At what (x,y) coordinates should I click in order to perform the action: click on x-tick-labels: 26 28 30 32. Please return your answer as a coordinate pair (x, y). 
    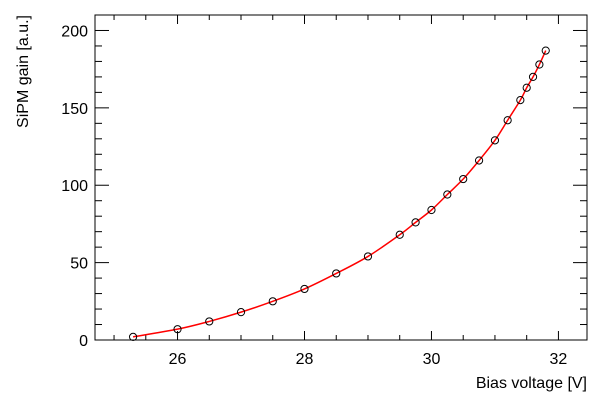
    Looking at the image, I should click on (368, 359).